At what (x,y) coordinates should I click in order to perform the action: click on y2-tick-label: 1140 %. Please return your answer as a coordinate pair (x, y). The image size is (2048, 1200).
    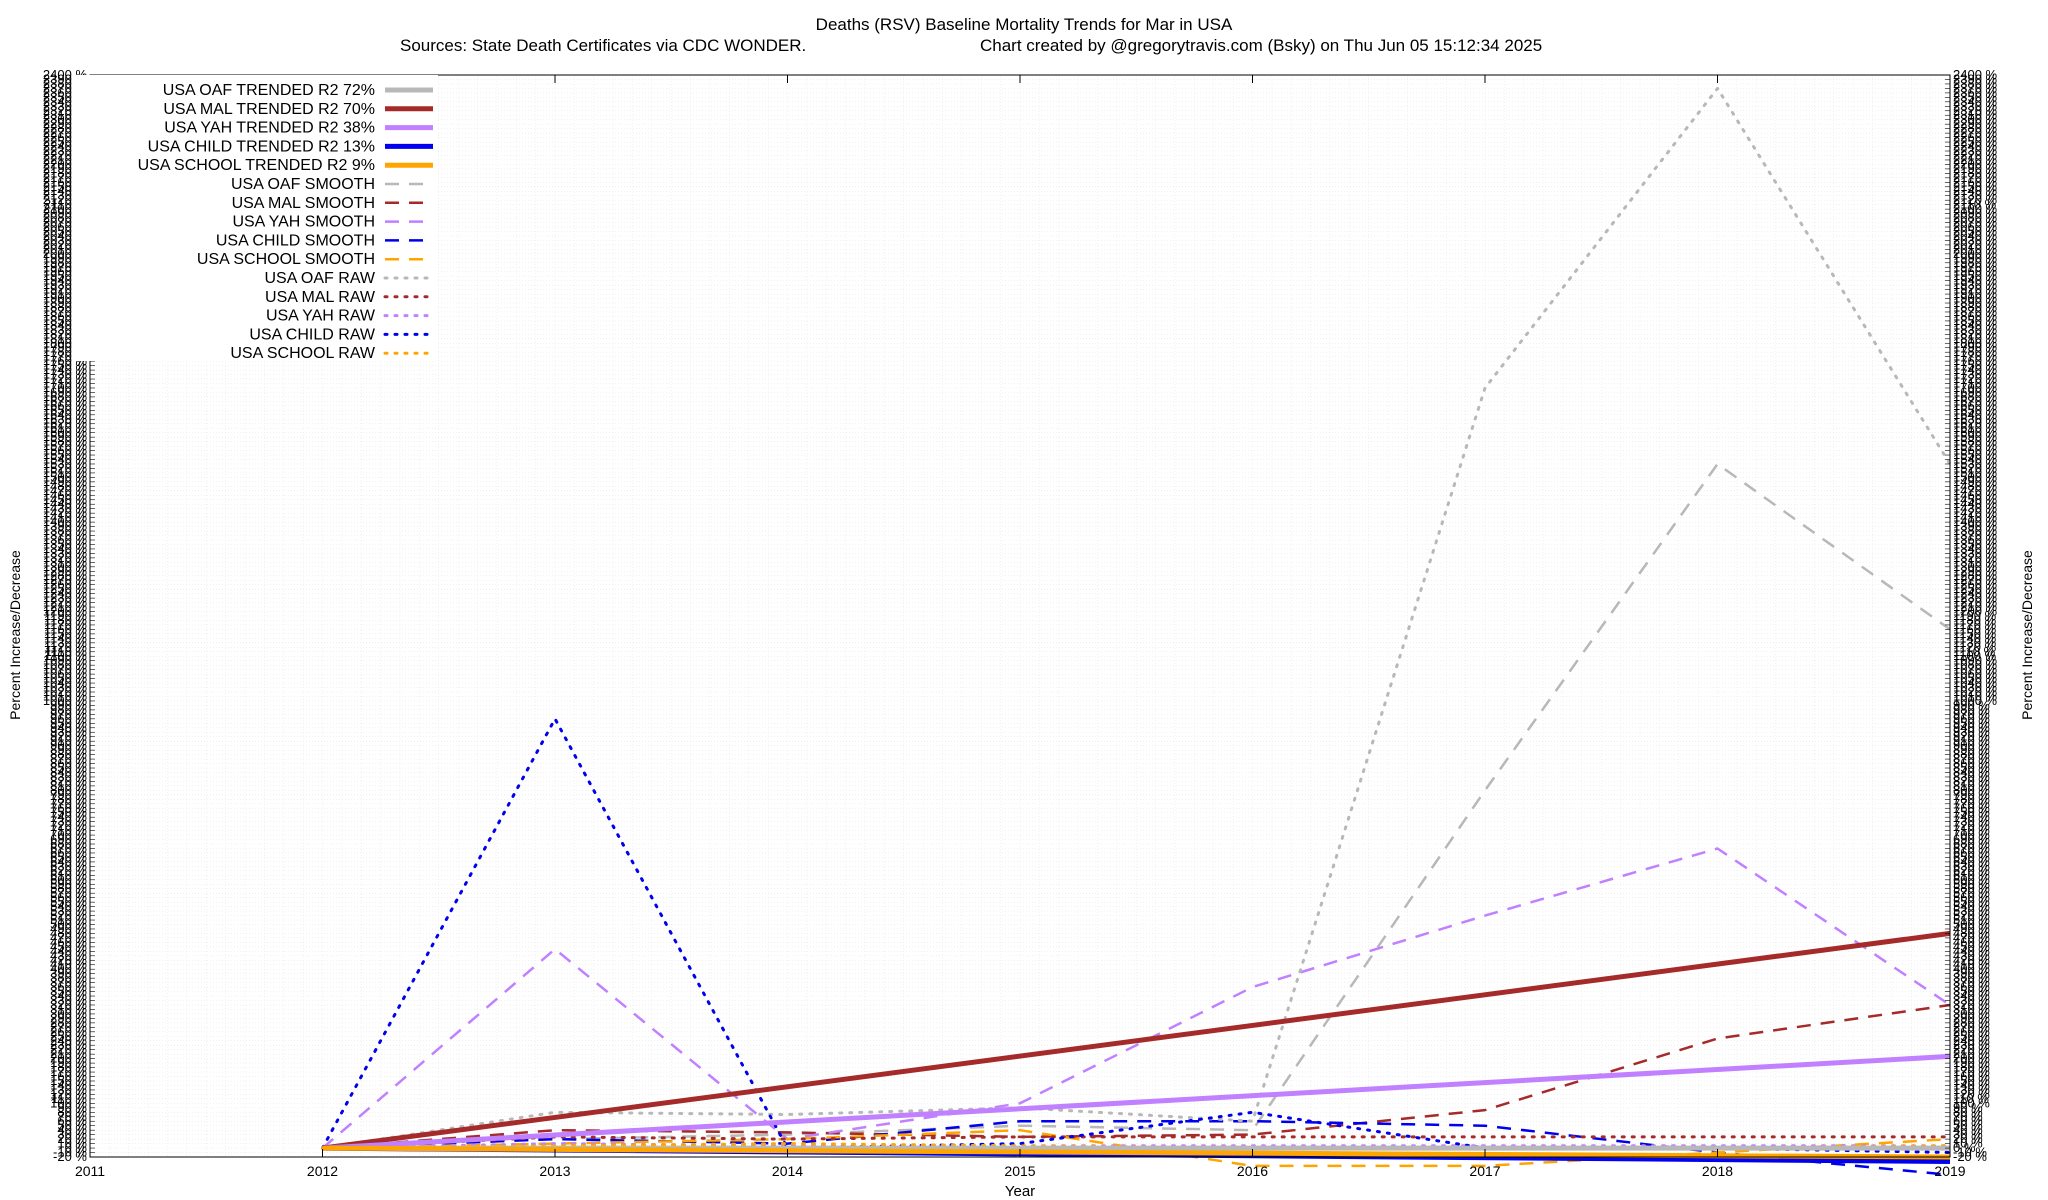
    Looking at the image, I should click on (1975, 637).